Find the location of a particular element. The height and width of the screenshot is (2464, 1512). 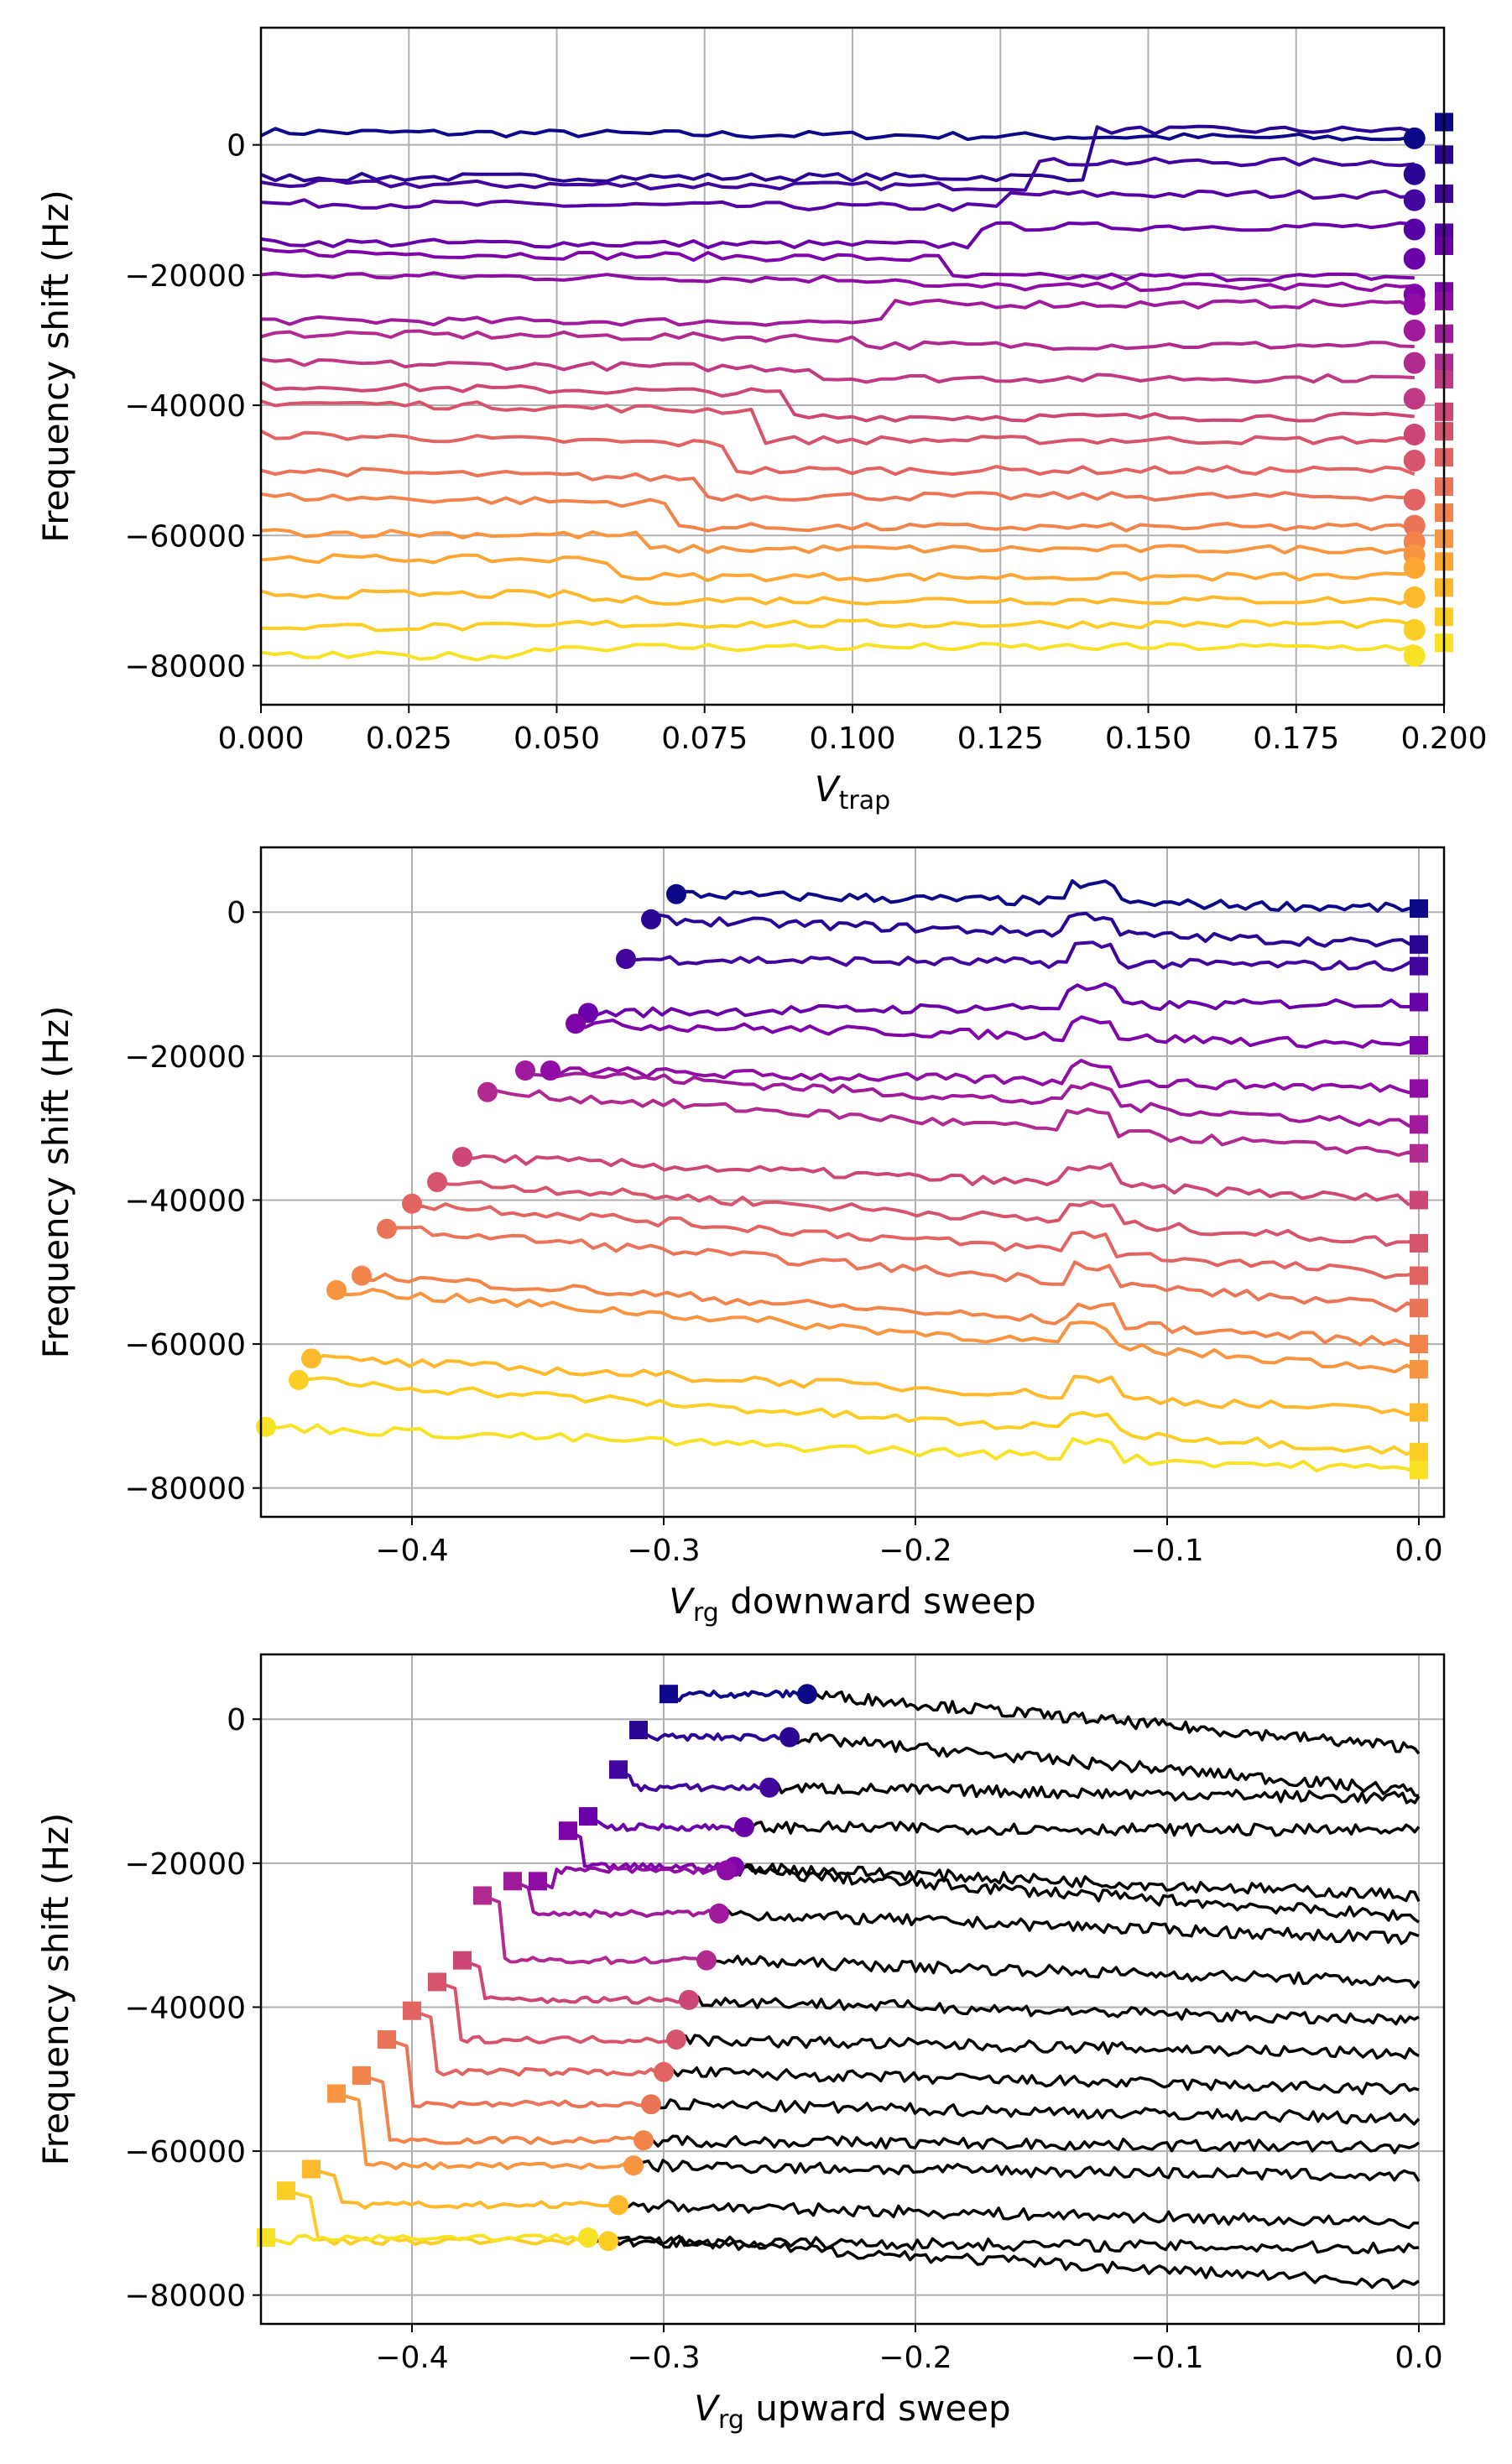

x-tick-label: 0.150 is located at coordinates (1148, 739).